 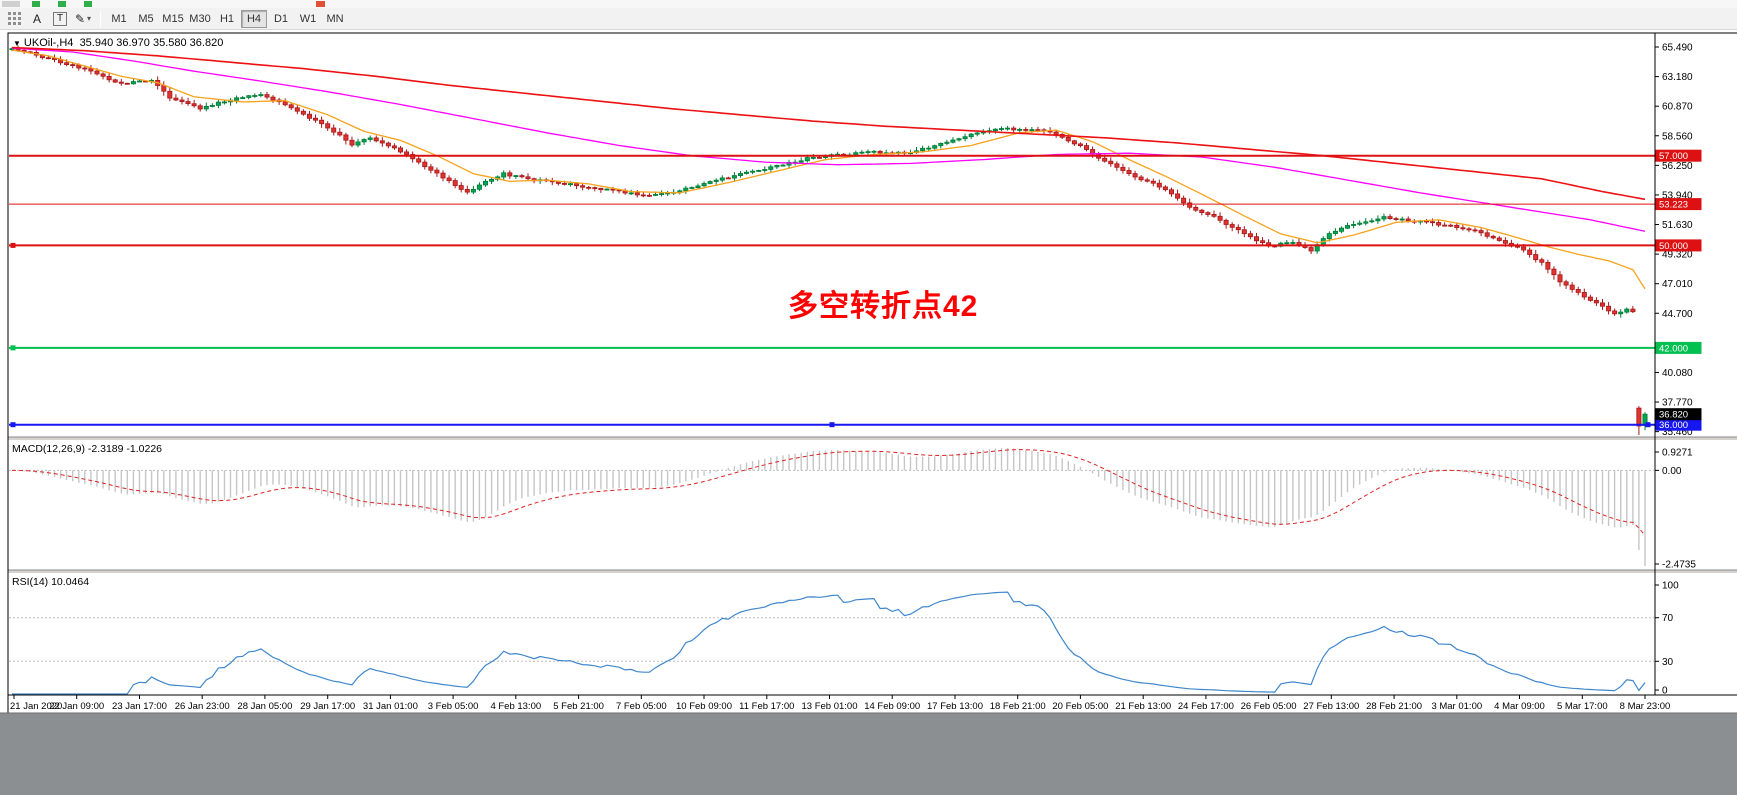 What do you see at coordinates (87, 449) in the screenshot?
I see `macd-indicator-label: MACD(12,26,9) -2.3189 -1.0226` at bounding box center [87, 449].